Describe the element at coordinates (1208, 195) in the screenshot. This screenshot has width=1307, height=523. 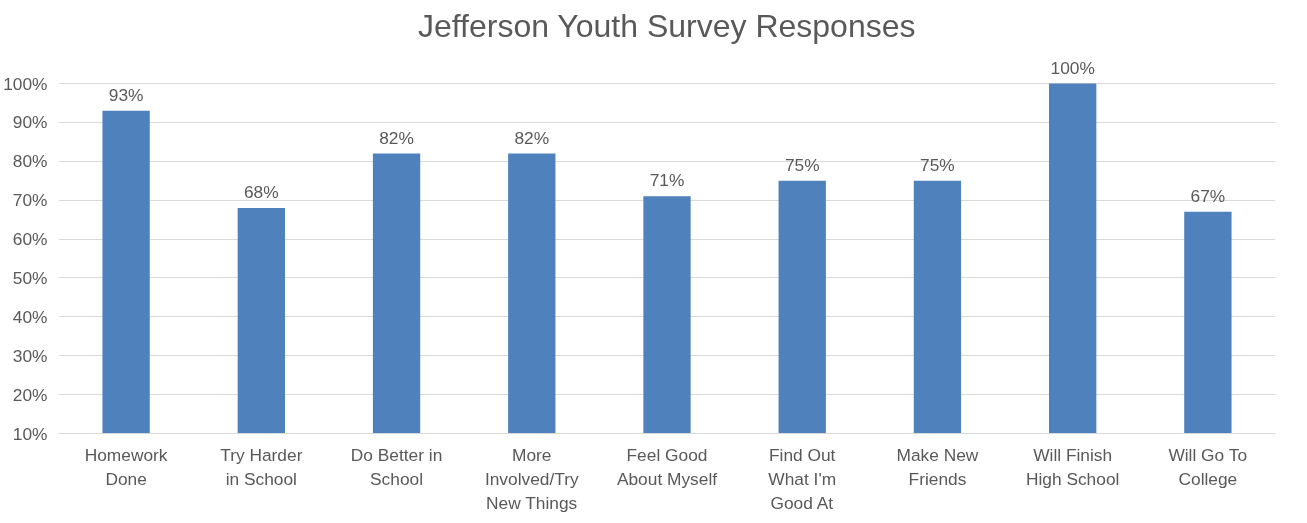
I see `data-label: 67%` at that location.